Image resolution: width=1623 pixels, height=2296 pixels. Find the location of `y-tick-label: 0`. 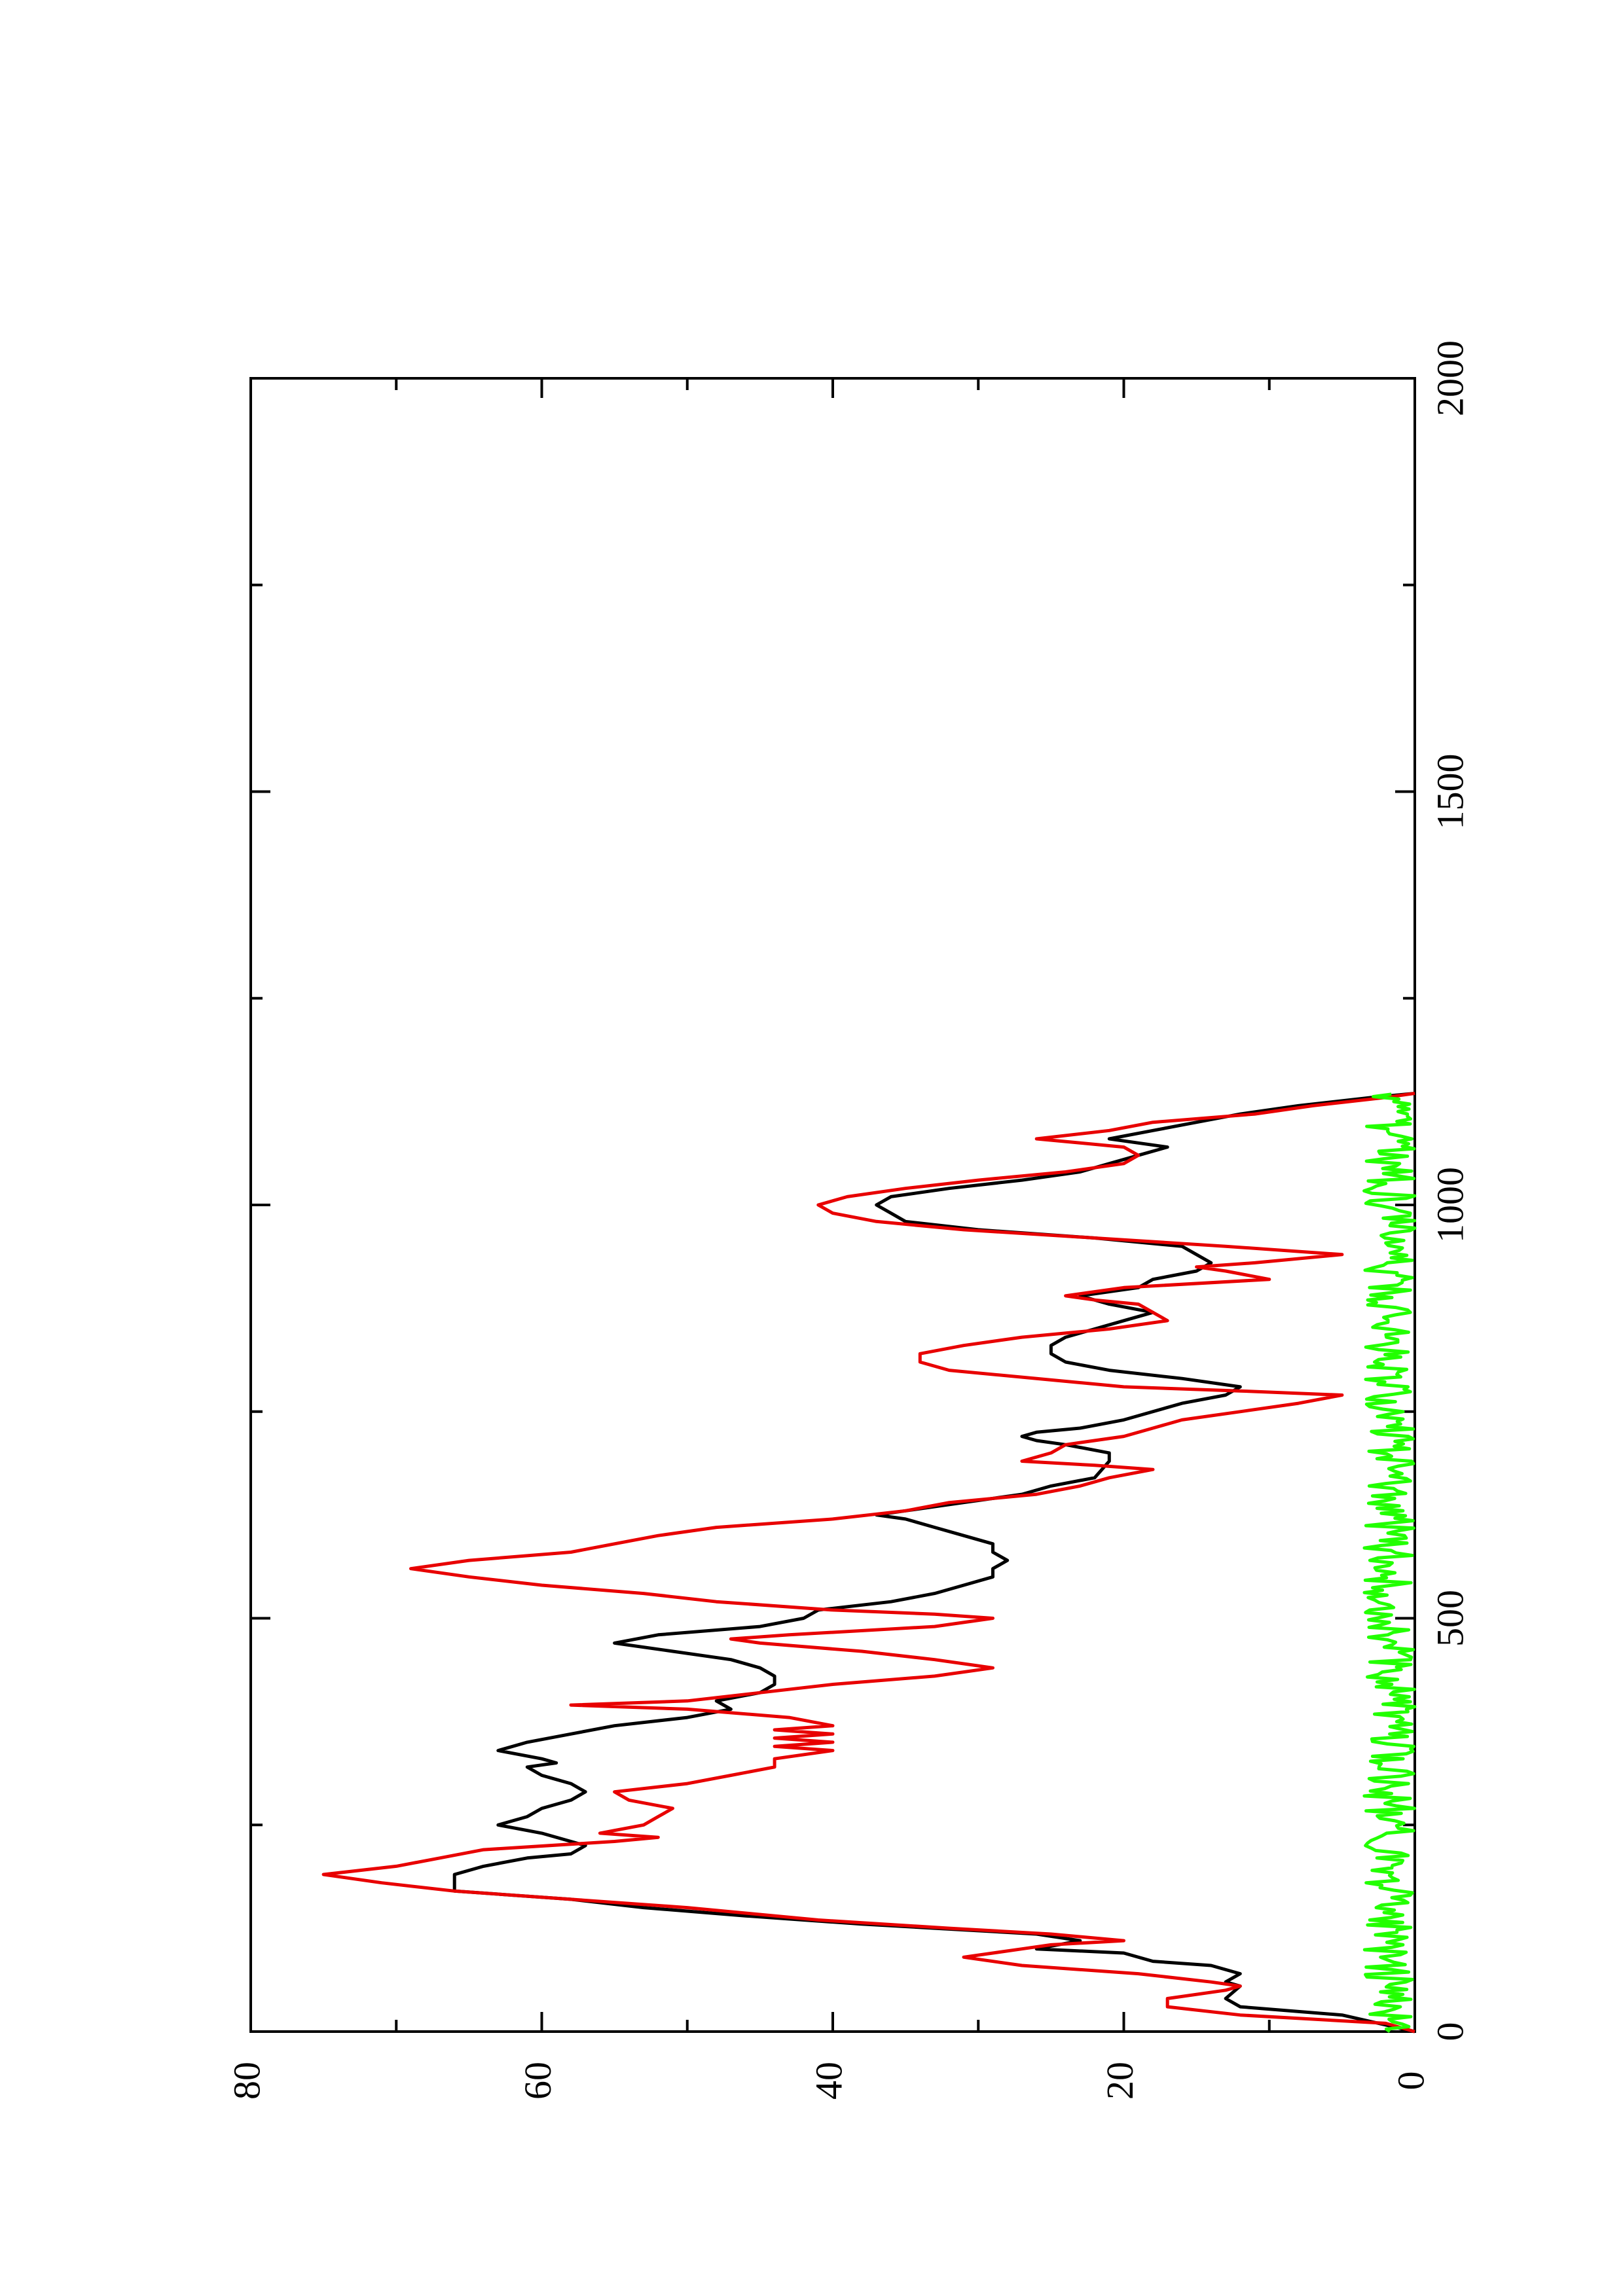

y-tick-label: 0 is located at coordinates (1410, 2081).